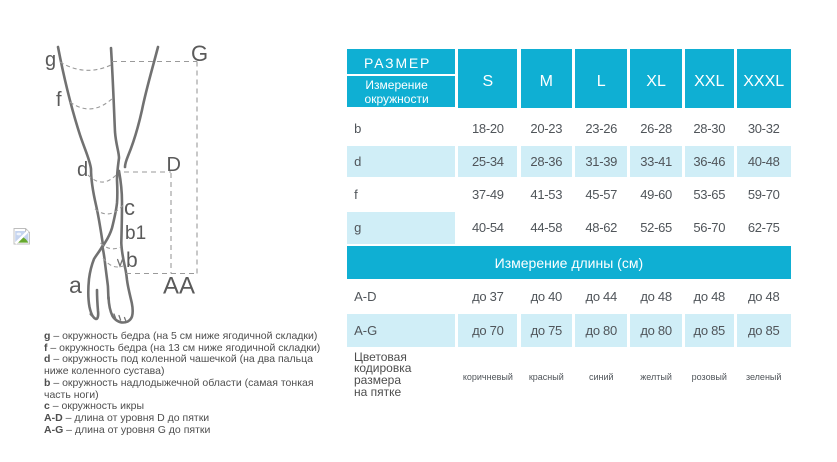 Image resolution: width=837 pixels, height=462 pixels. Describe the element at coordinates (179, 286) in the screenshot. I see `svg-text: AA` at that location.